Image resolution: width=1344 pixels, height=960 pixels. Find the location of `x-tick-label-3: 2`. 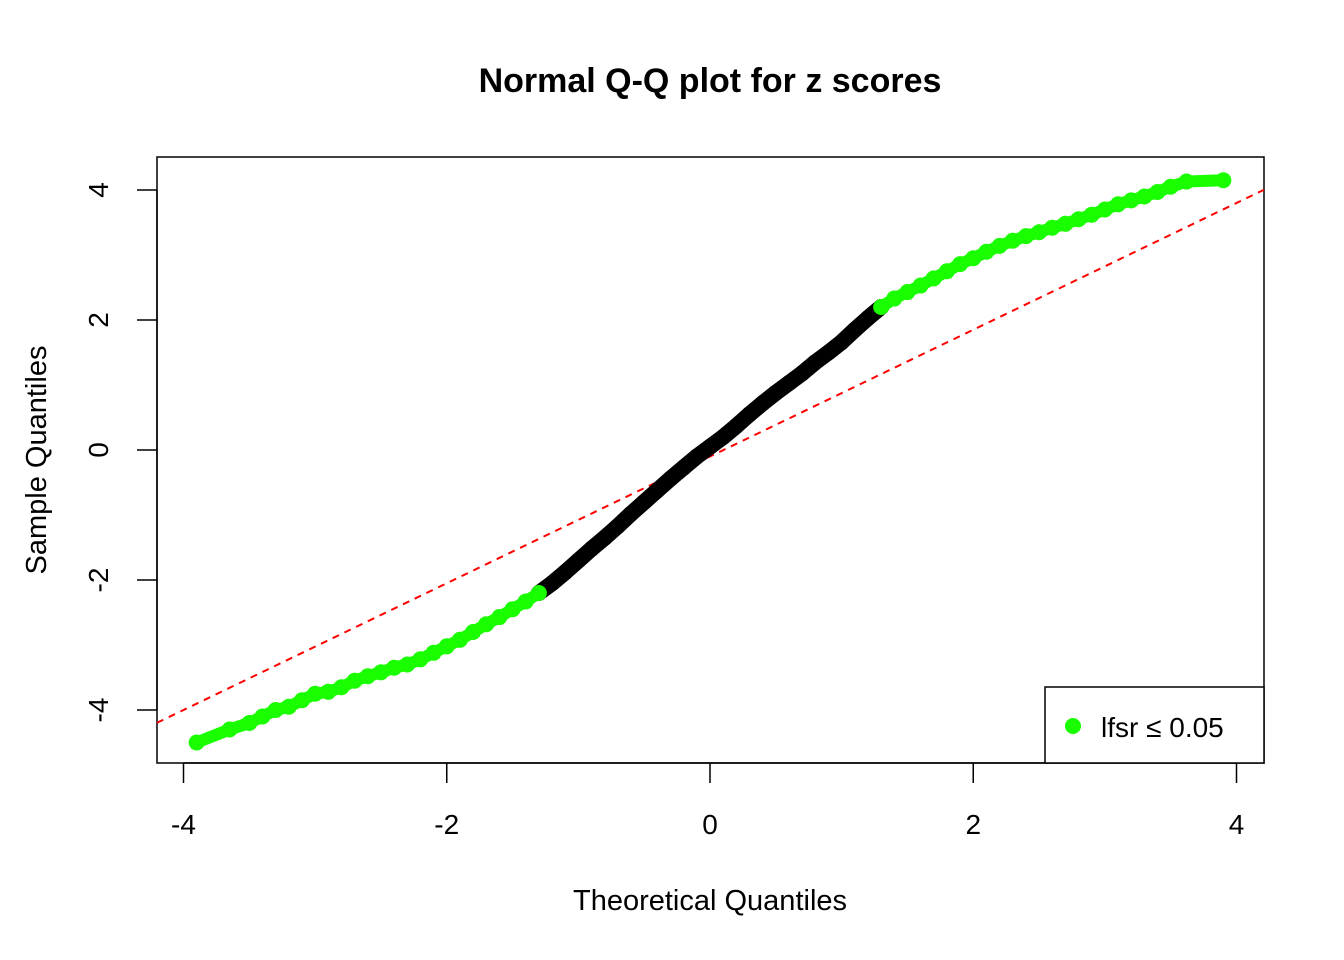

x-tick-label-3: 2 is located at coordinates (973, 824).